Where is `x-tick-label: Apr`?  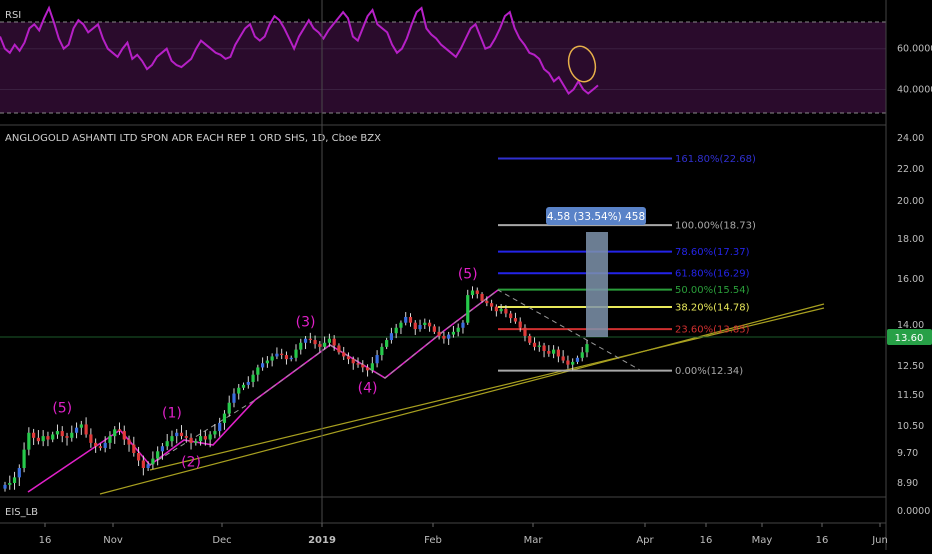 x-tick-label: Apr is located at coordinates (645, 540).